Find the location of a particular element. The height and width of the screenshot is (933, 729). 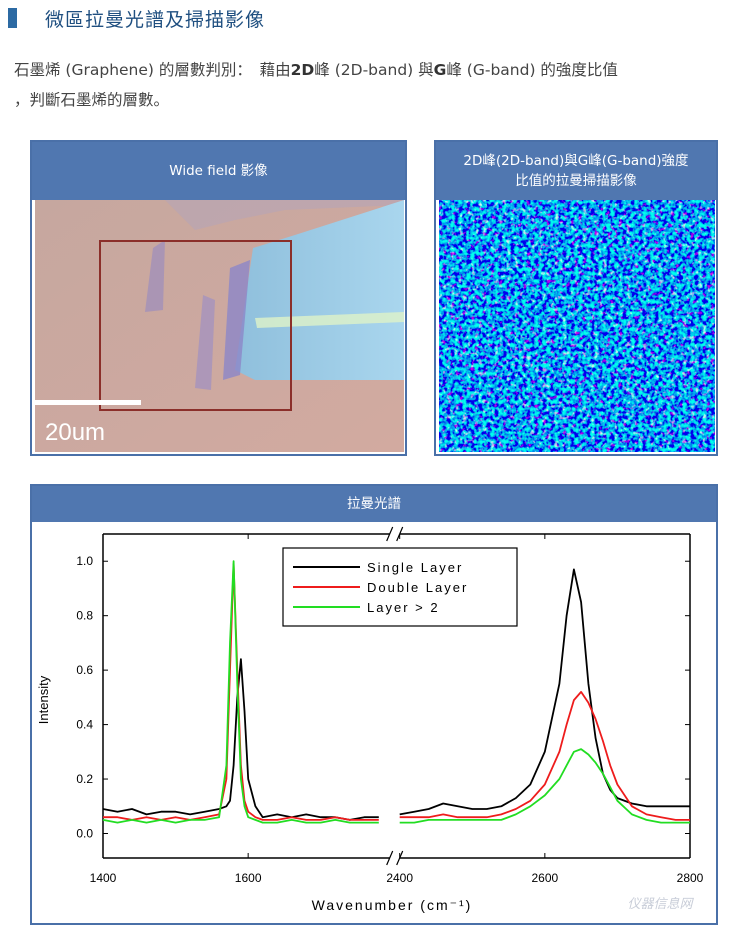

x-axis-label: Wavenumber (cm⁻¹) is located at coordinates (392, 905).